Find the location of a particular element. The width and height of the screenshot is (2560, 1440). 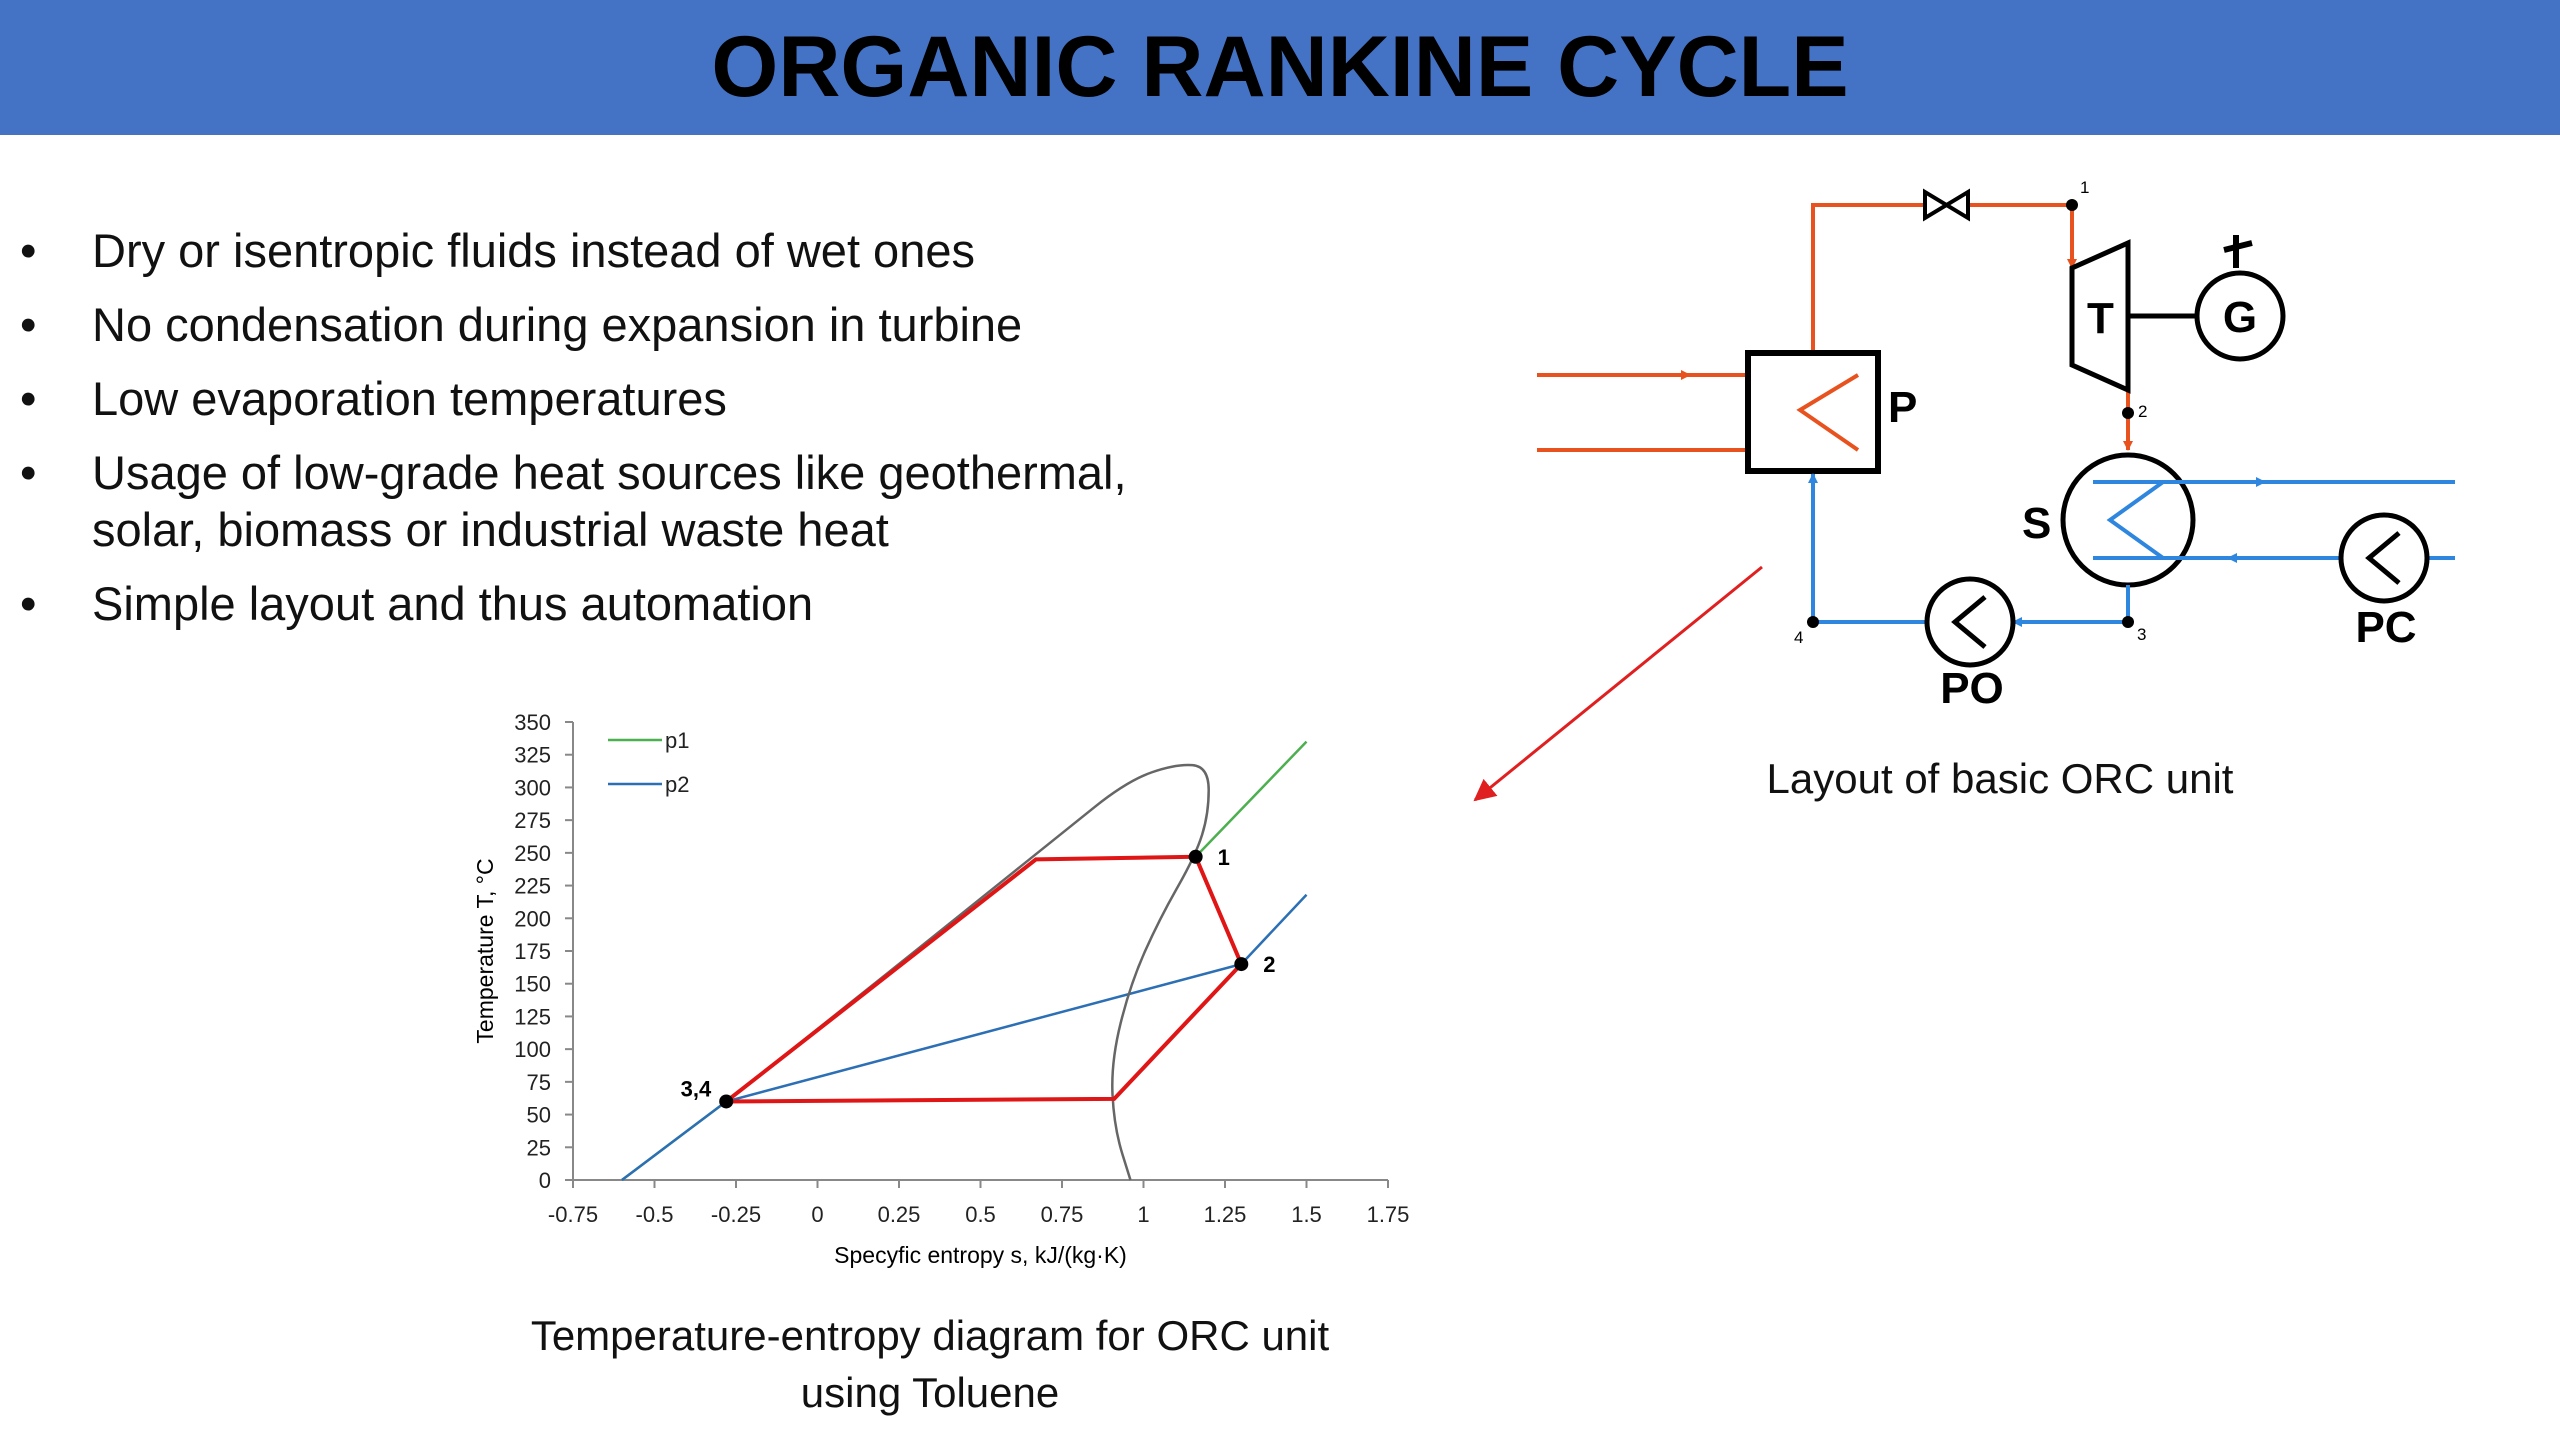

state-point-label: 2 is located at coordinates (1269, 964).